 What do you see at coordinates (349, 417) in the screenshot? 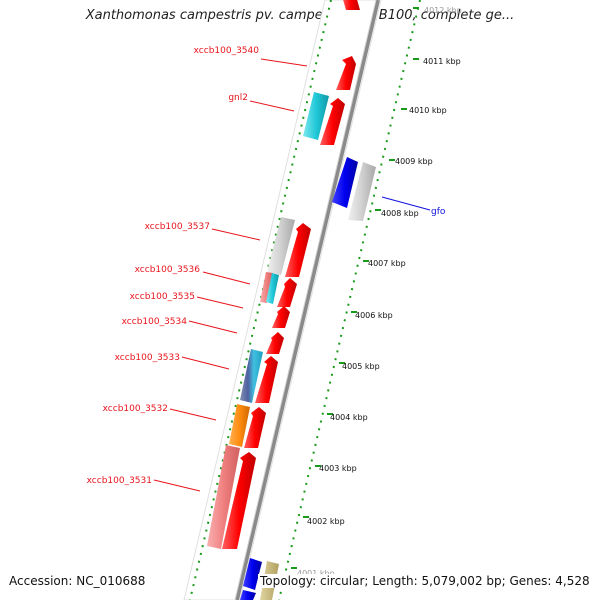
I see `kbp-label: 4004 kbp` at bounding box center [349, 417].